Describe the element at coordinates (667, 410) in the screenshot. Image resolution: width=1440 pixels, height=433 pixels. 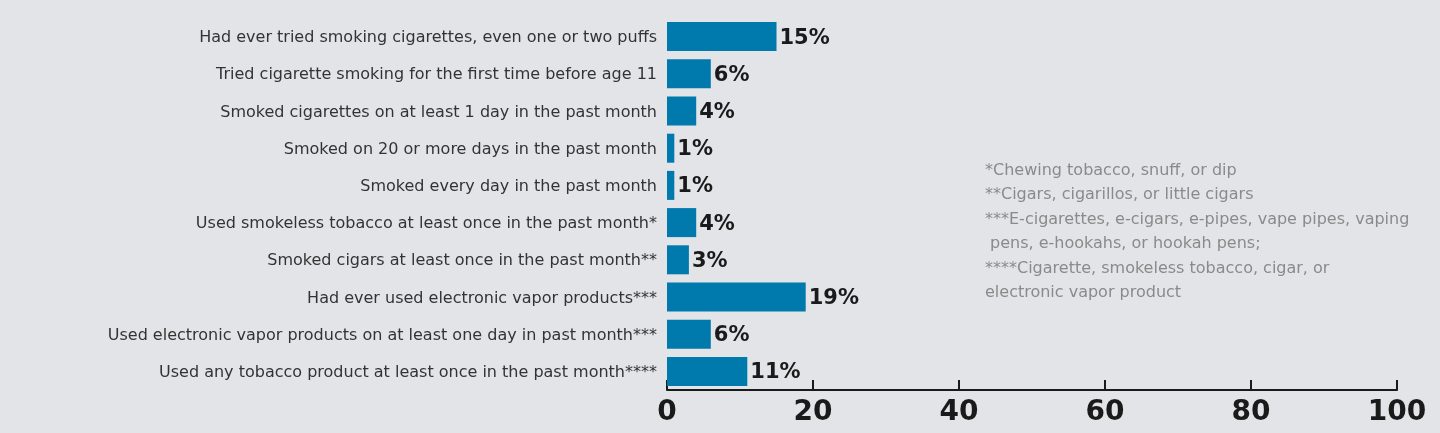
I see `x-tick-label: 0` at that location.